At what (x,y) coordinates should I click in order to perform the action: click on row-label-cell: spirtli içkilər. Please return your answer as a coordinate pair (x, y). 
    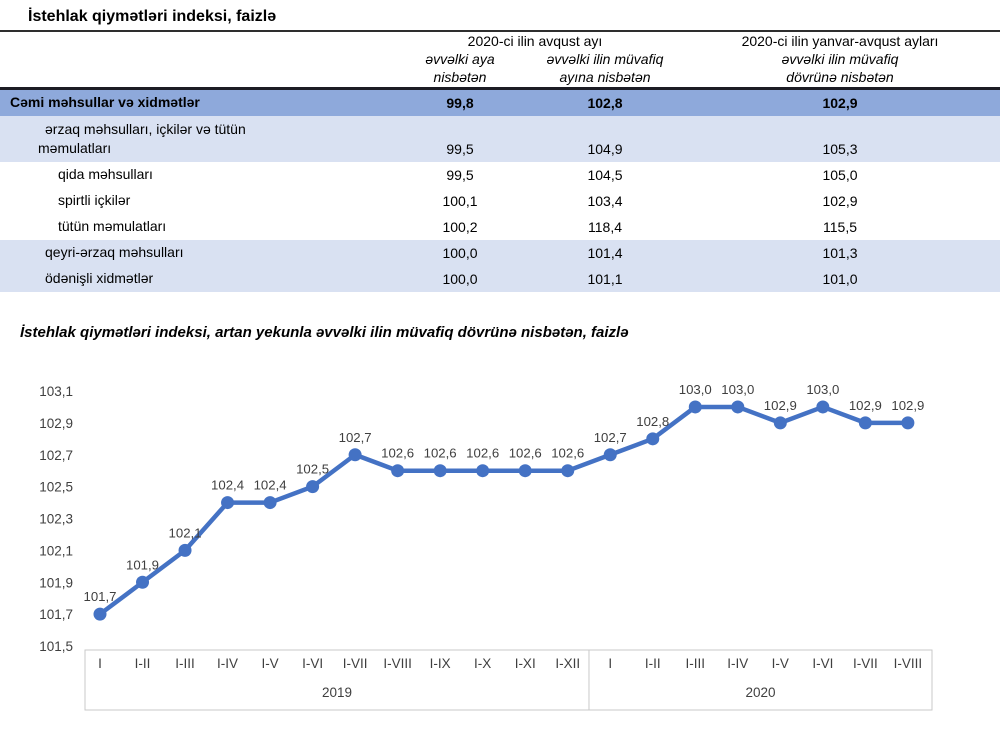
    Looking at the image, I should click on (94, 200).